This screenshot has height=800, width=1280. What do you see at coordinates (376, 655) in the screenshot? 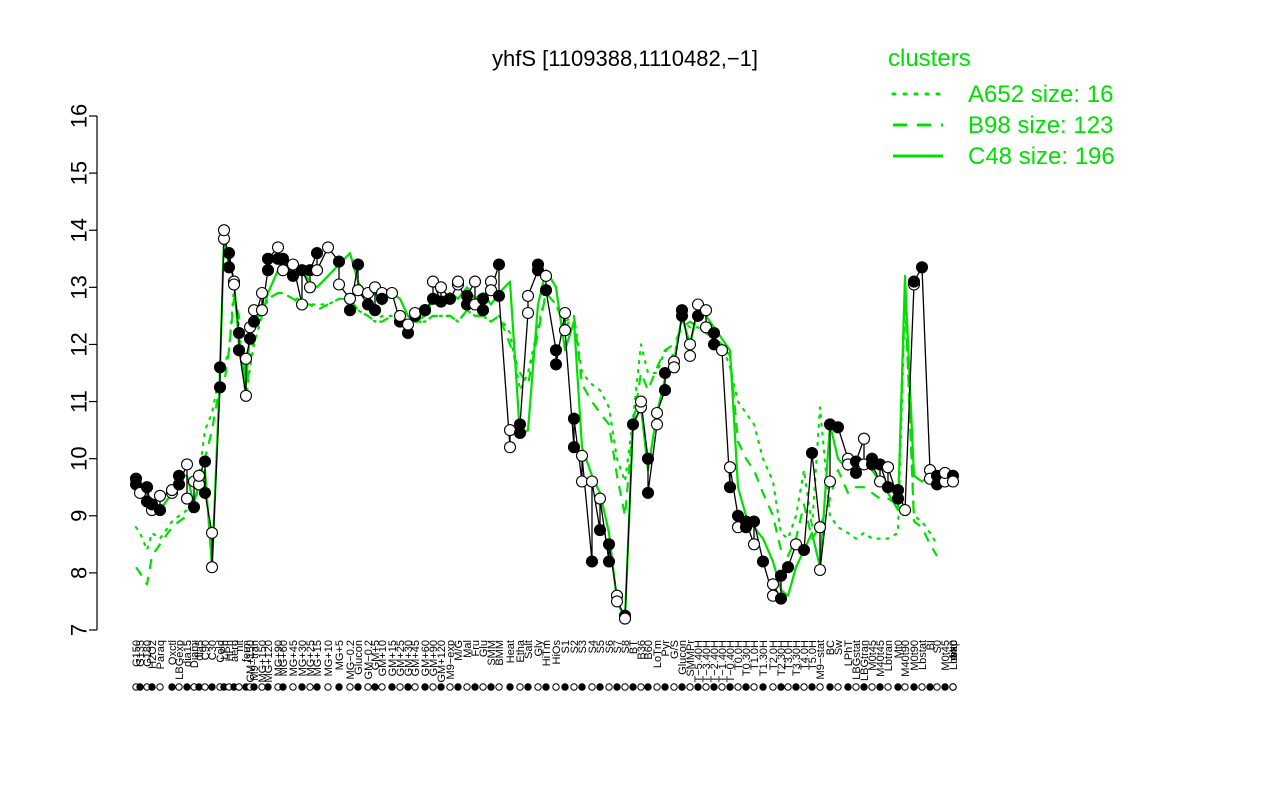
I see `x-tick-label: GM+5` at bounding box center [376, 655].